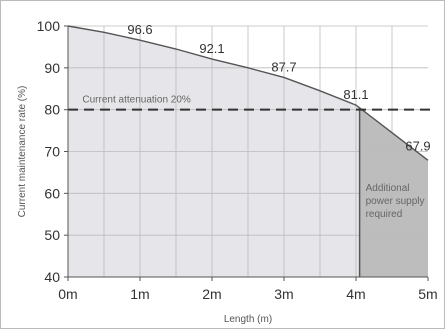  I want to click on additional-region-label: required, so click(384, 214).